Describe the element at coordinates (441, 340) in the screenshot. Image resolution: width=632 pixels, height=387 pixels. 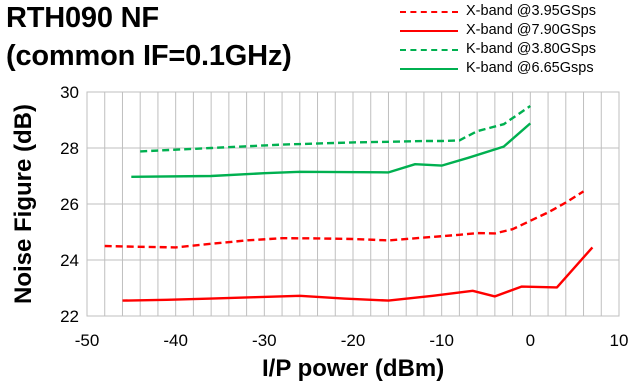
I see `x-tick-label: -10` at that location.